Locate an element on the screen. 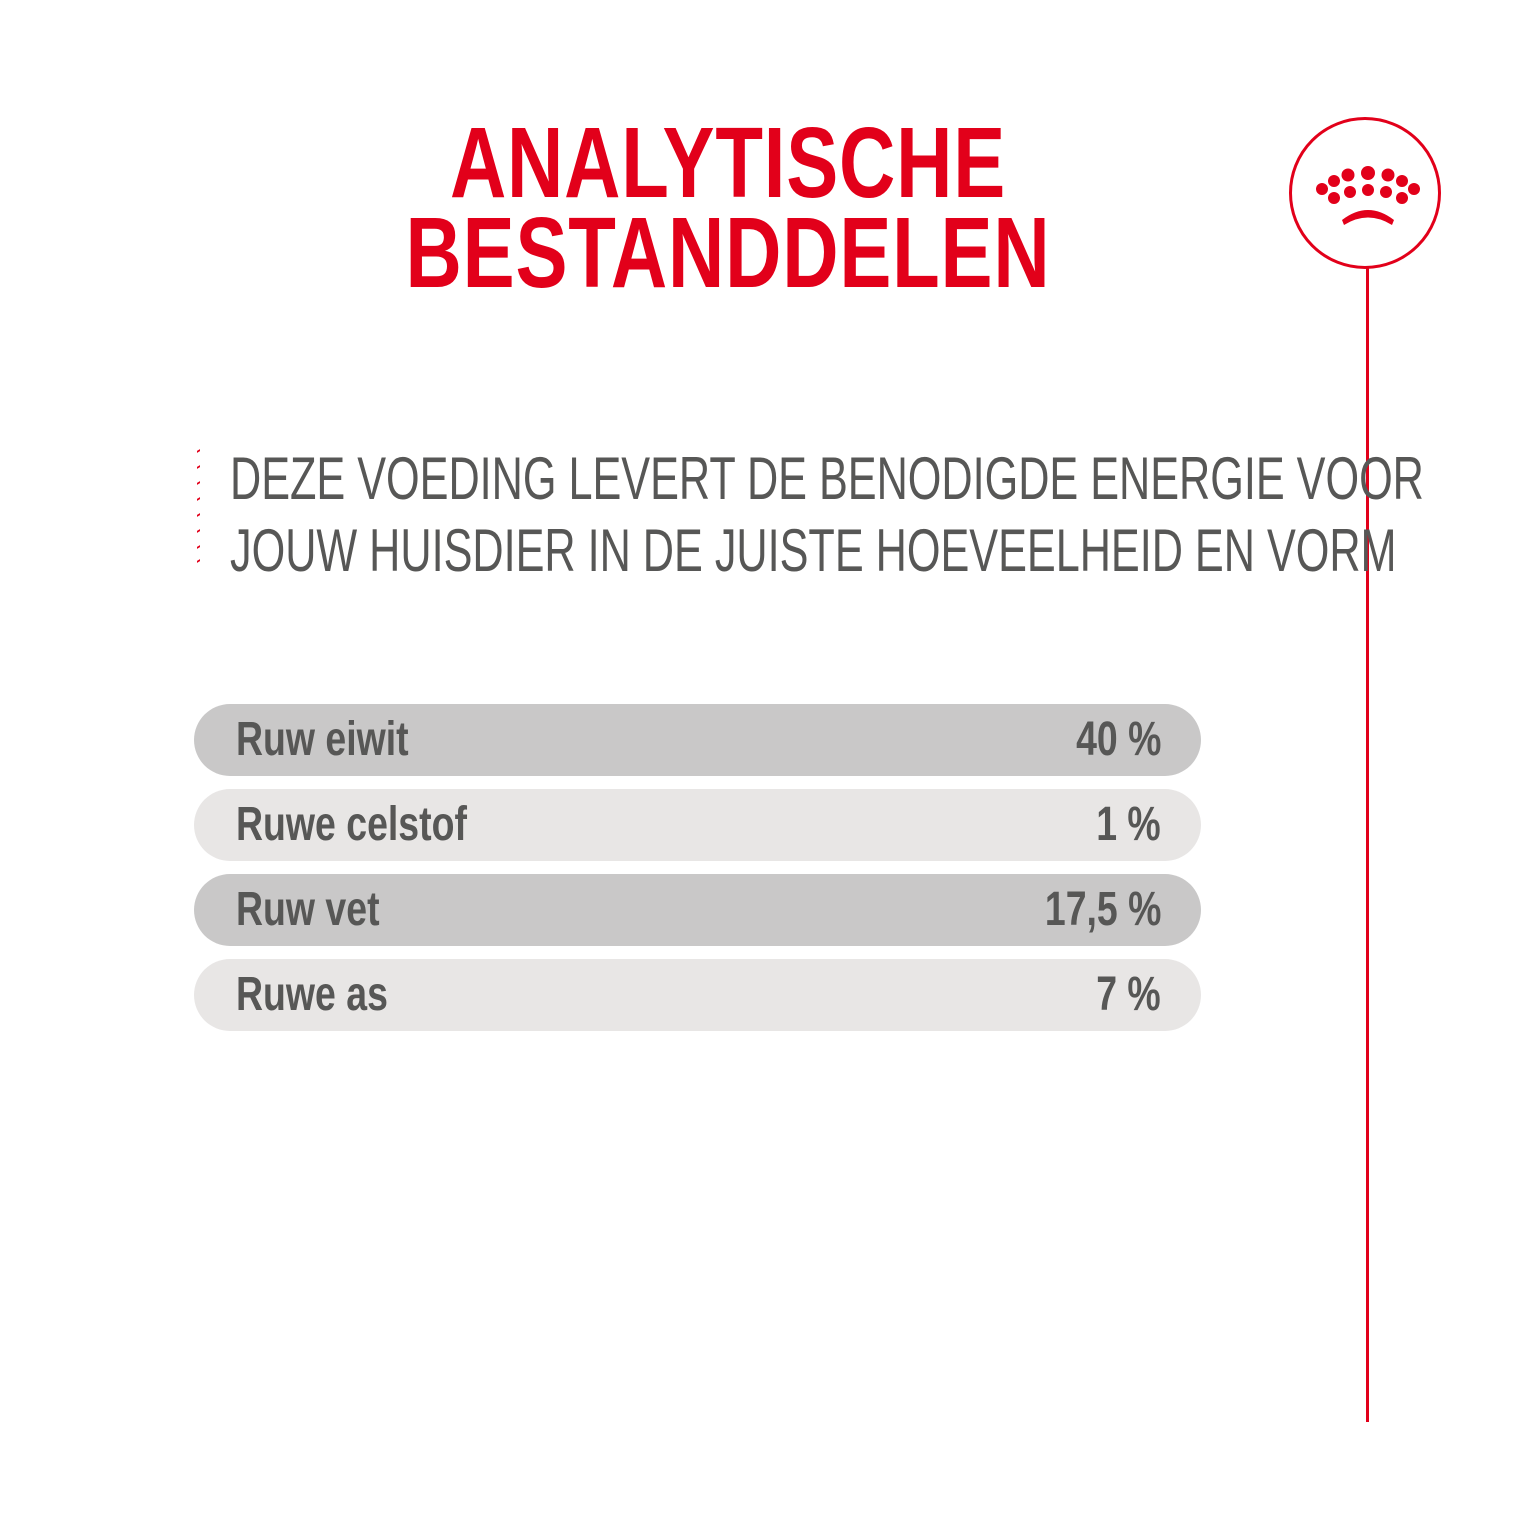 The width and height of the screenshot is (1536, 1536). component-value: 40 % is located at coordinates (1118, 739).